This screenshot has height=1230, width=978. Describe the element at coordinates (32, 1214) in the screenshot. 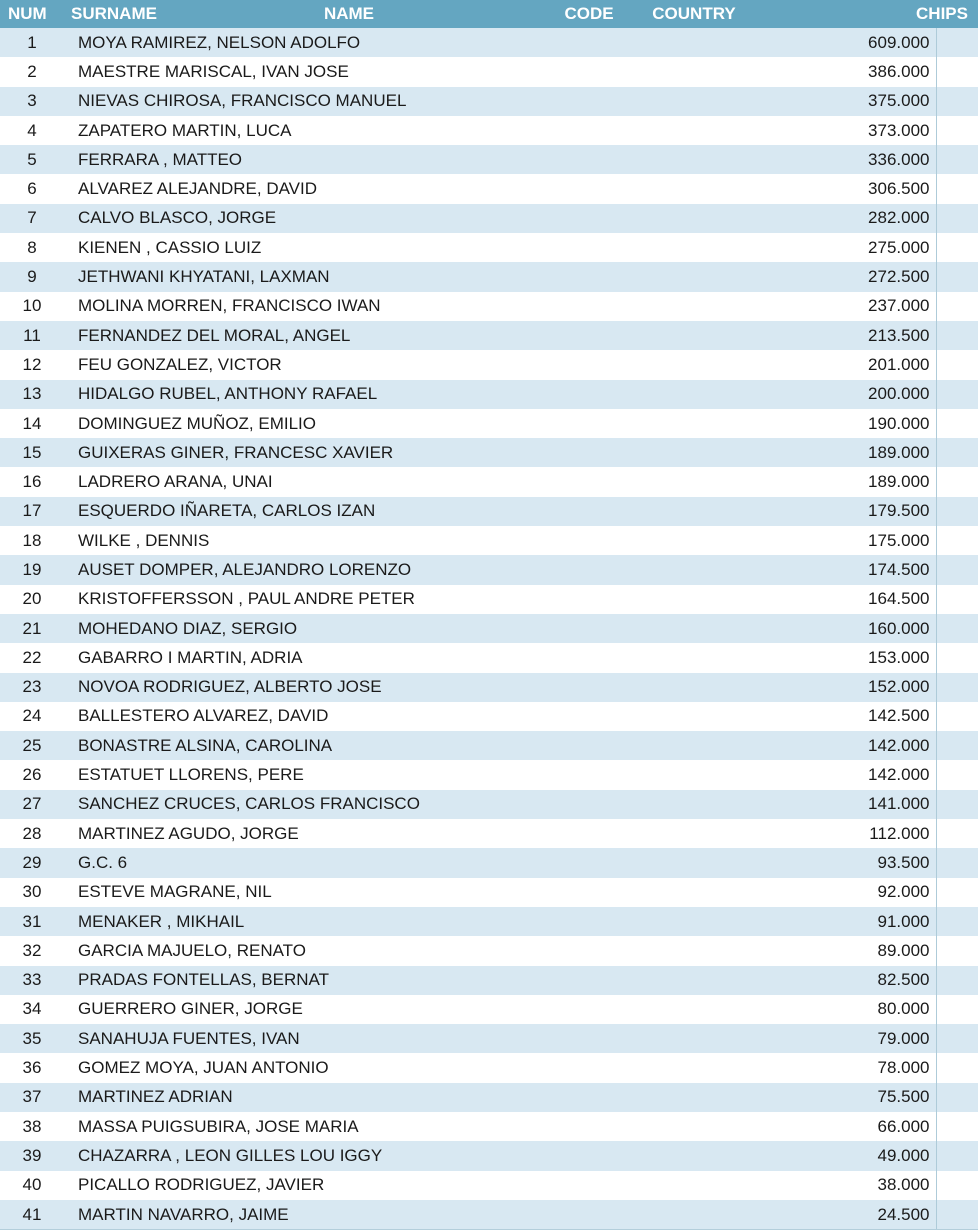

I see `row-num: 41` at that location.